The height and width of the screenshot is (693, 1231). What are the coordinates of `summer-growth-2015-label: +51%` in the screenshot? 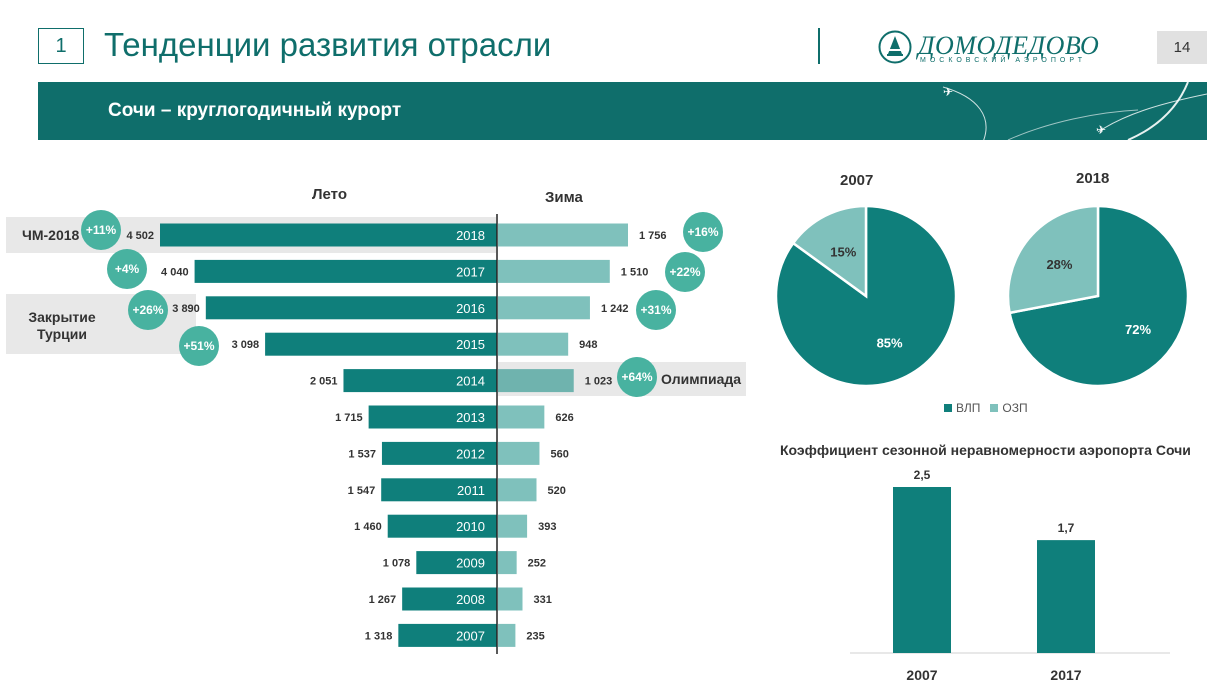 It's located at (198, 346).